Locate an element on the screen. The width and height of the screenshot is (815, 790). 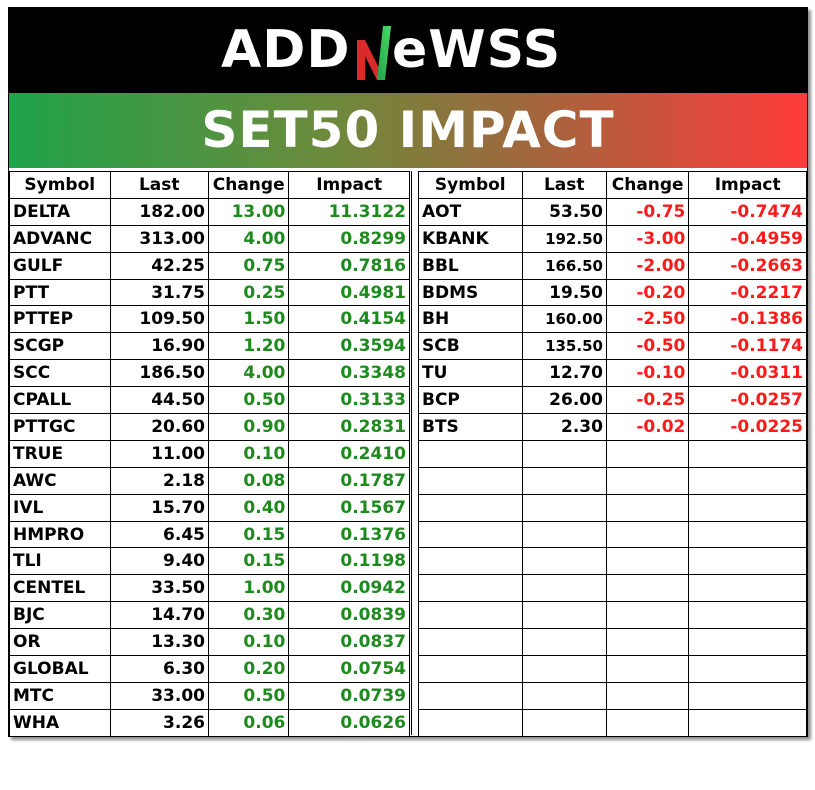
change-cell: 0.15 is located at coordinates (248, 534).